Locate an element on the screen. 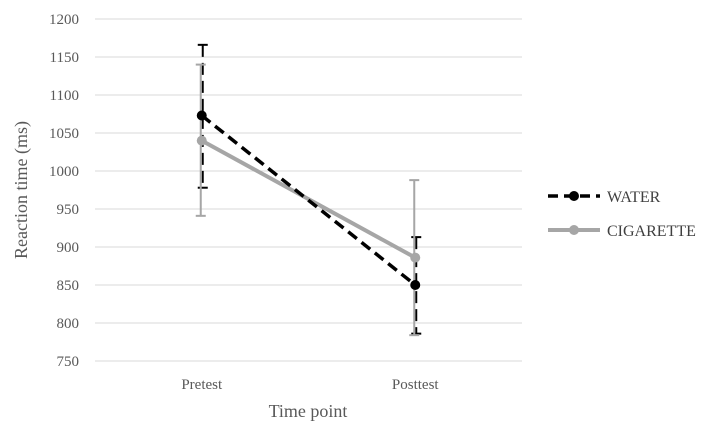  y-tick-label: 850 is located at coordinates (68, 286).